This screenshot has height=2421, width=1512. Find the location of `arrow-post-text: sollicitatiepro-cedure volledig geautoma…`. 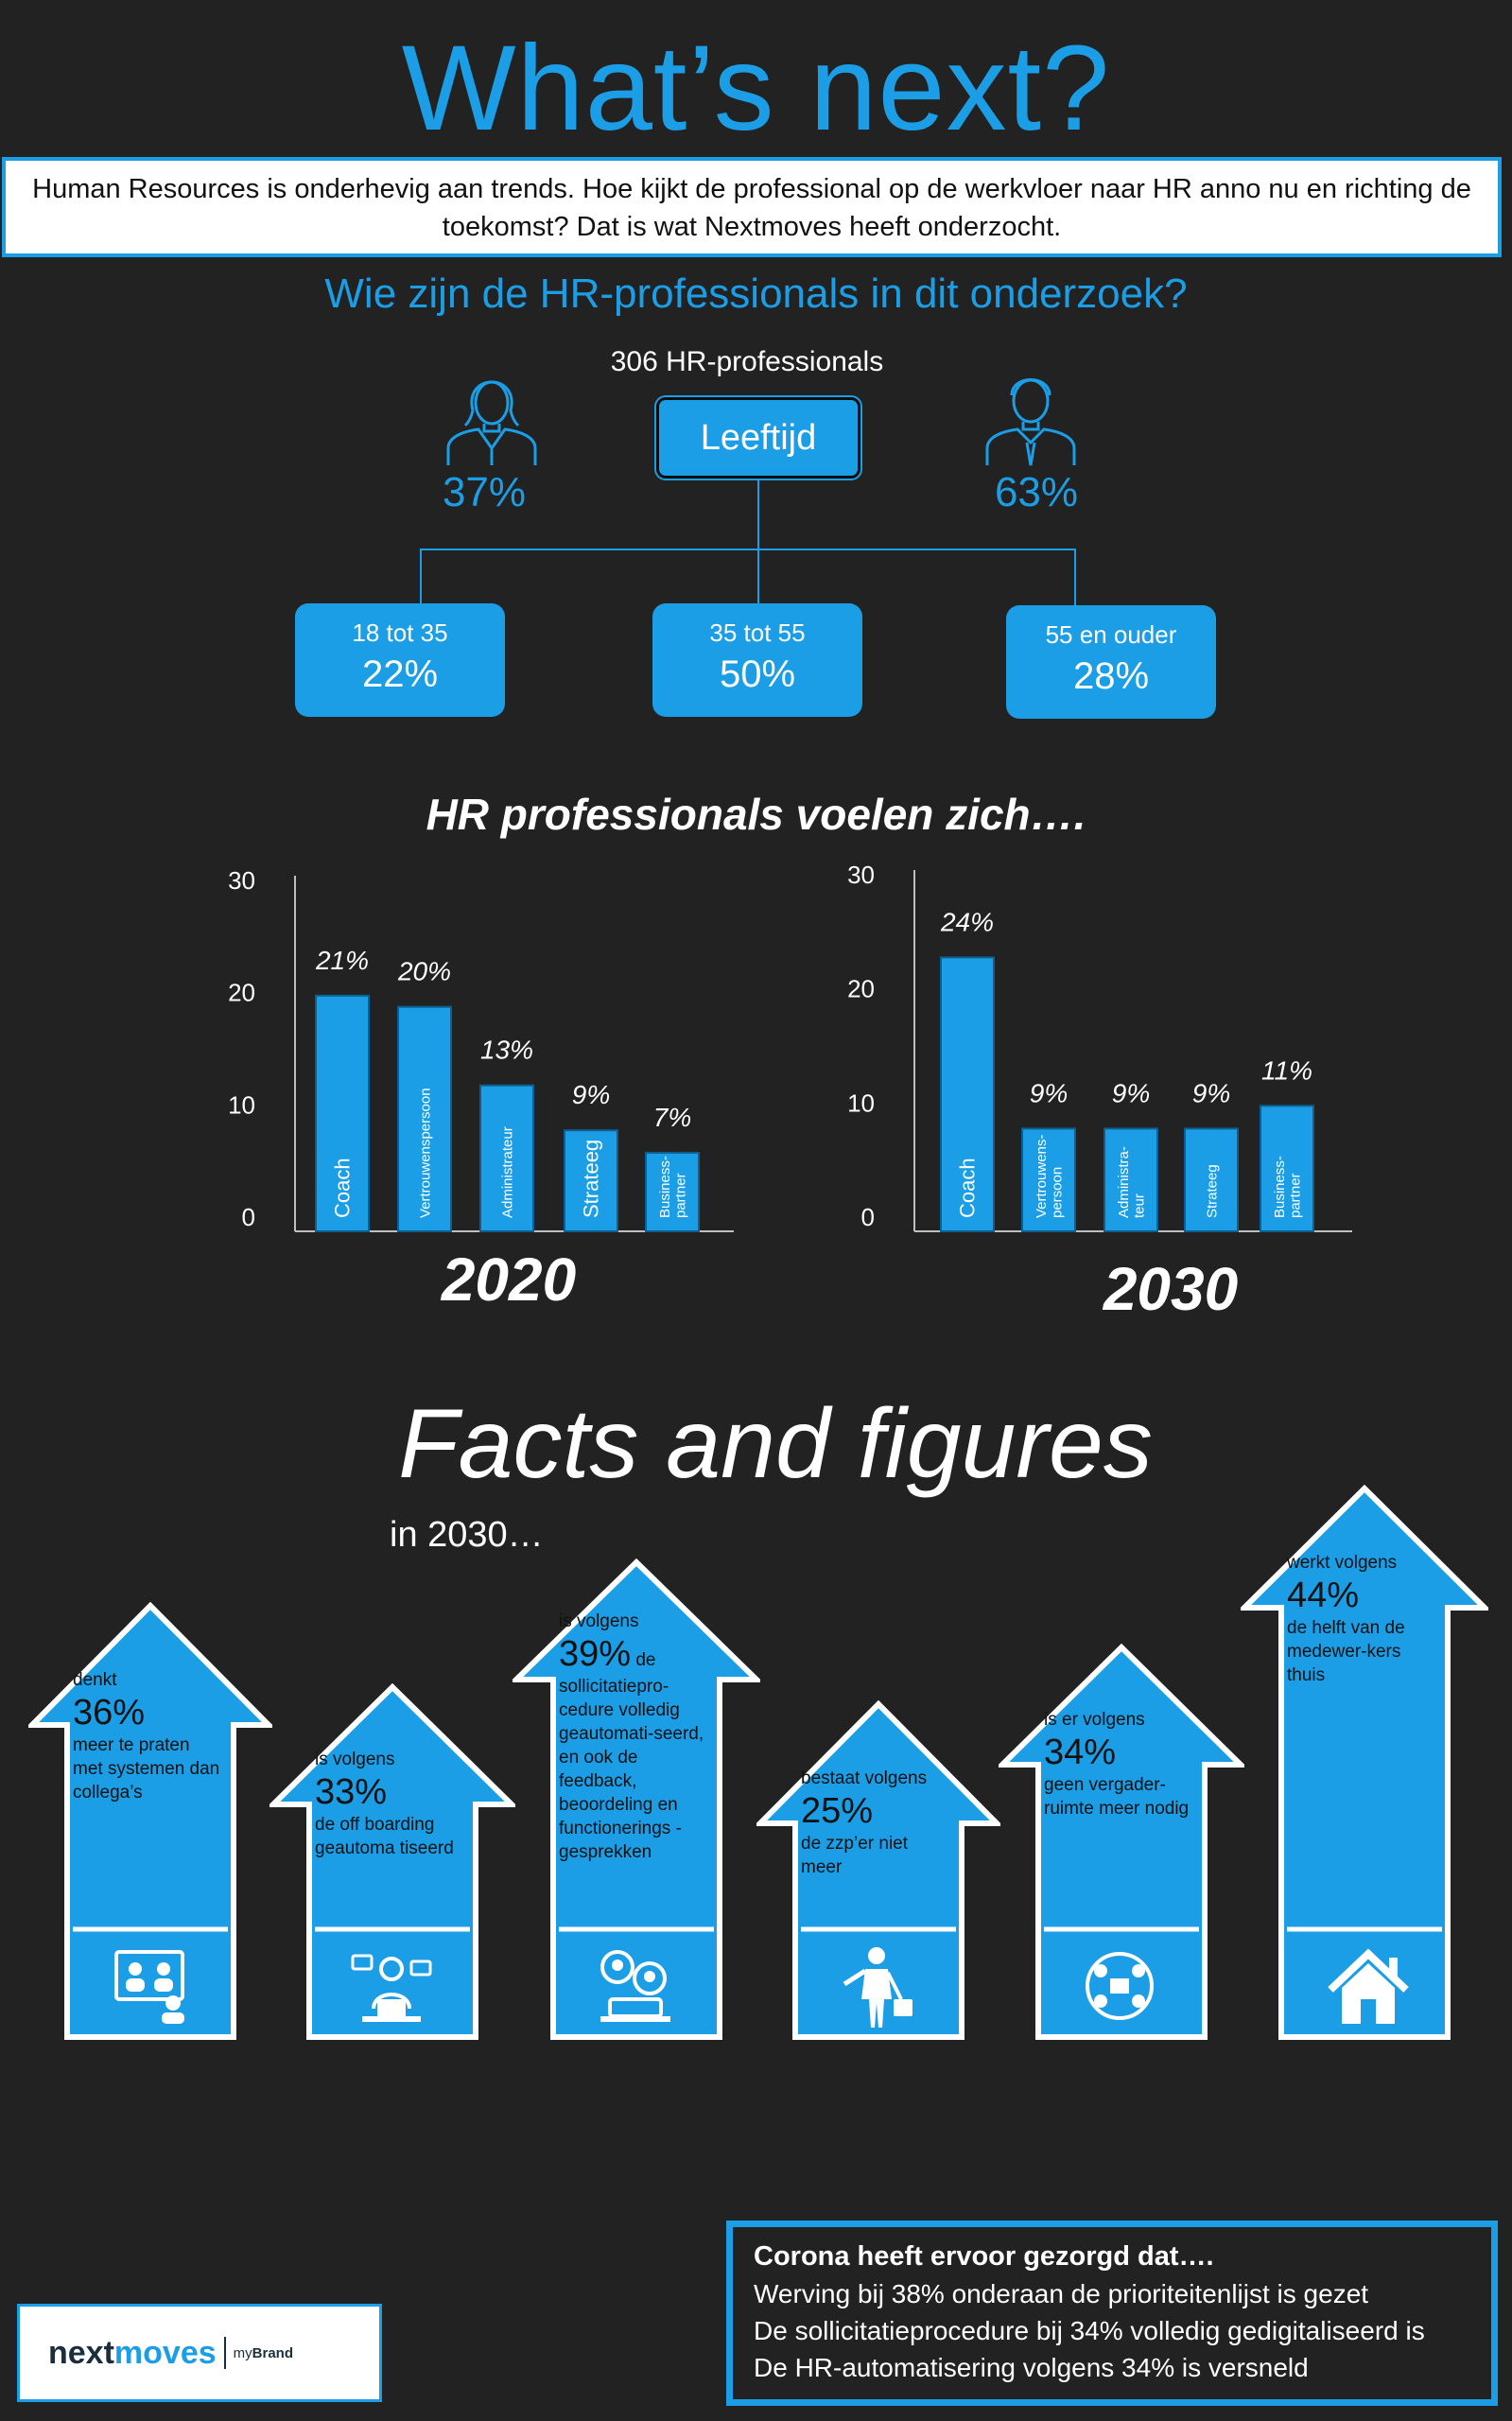

arrow-post-text: sollicitatiepro-cedure volledig geautoma… is located at coordinates (631, 1769).